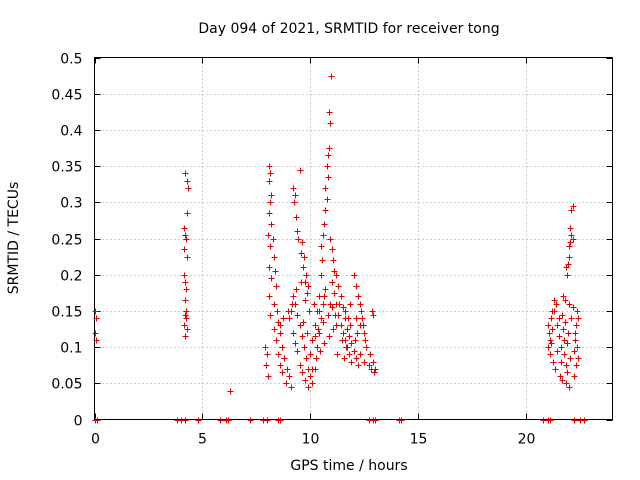 The image size is (640, 480). What do you see at coordinates (95, 440) in the screenshot?
I see `x-tick-label: 0` at bounding box center [95, 440].